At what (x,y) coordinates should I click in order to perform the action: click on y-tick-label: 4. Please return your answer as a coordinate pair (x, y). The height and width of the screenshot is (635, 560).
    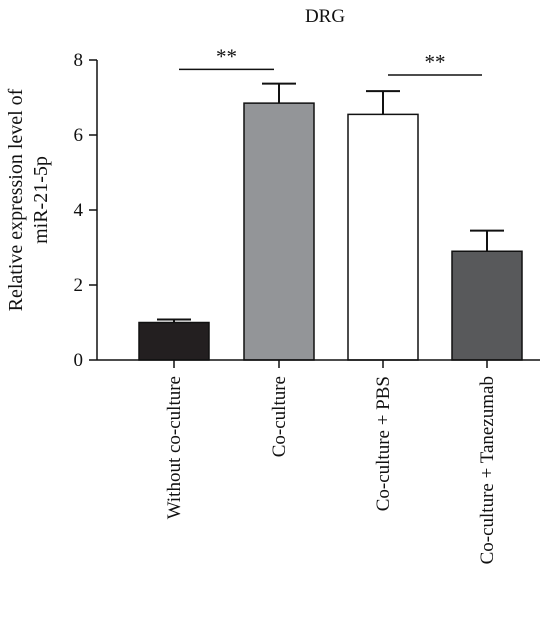
    Looking at the image, I should click on (79, 210).